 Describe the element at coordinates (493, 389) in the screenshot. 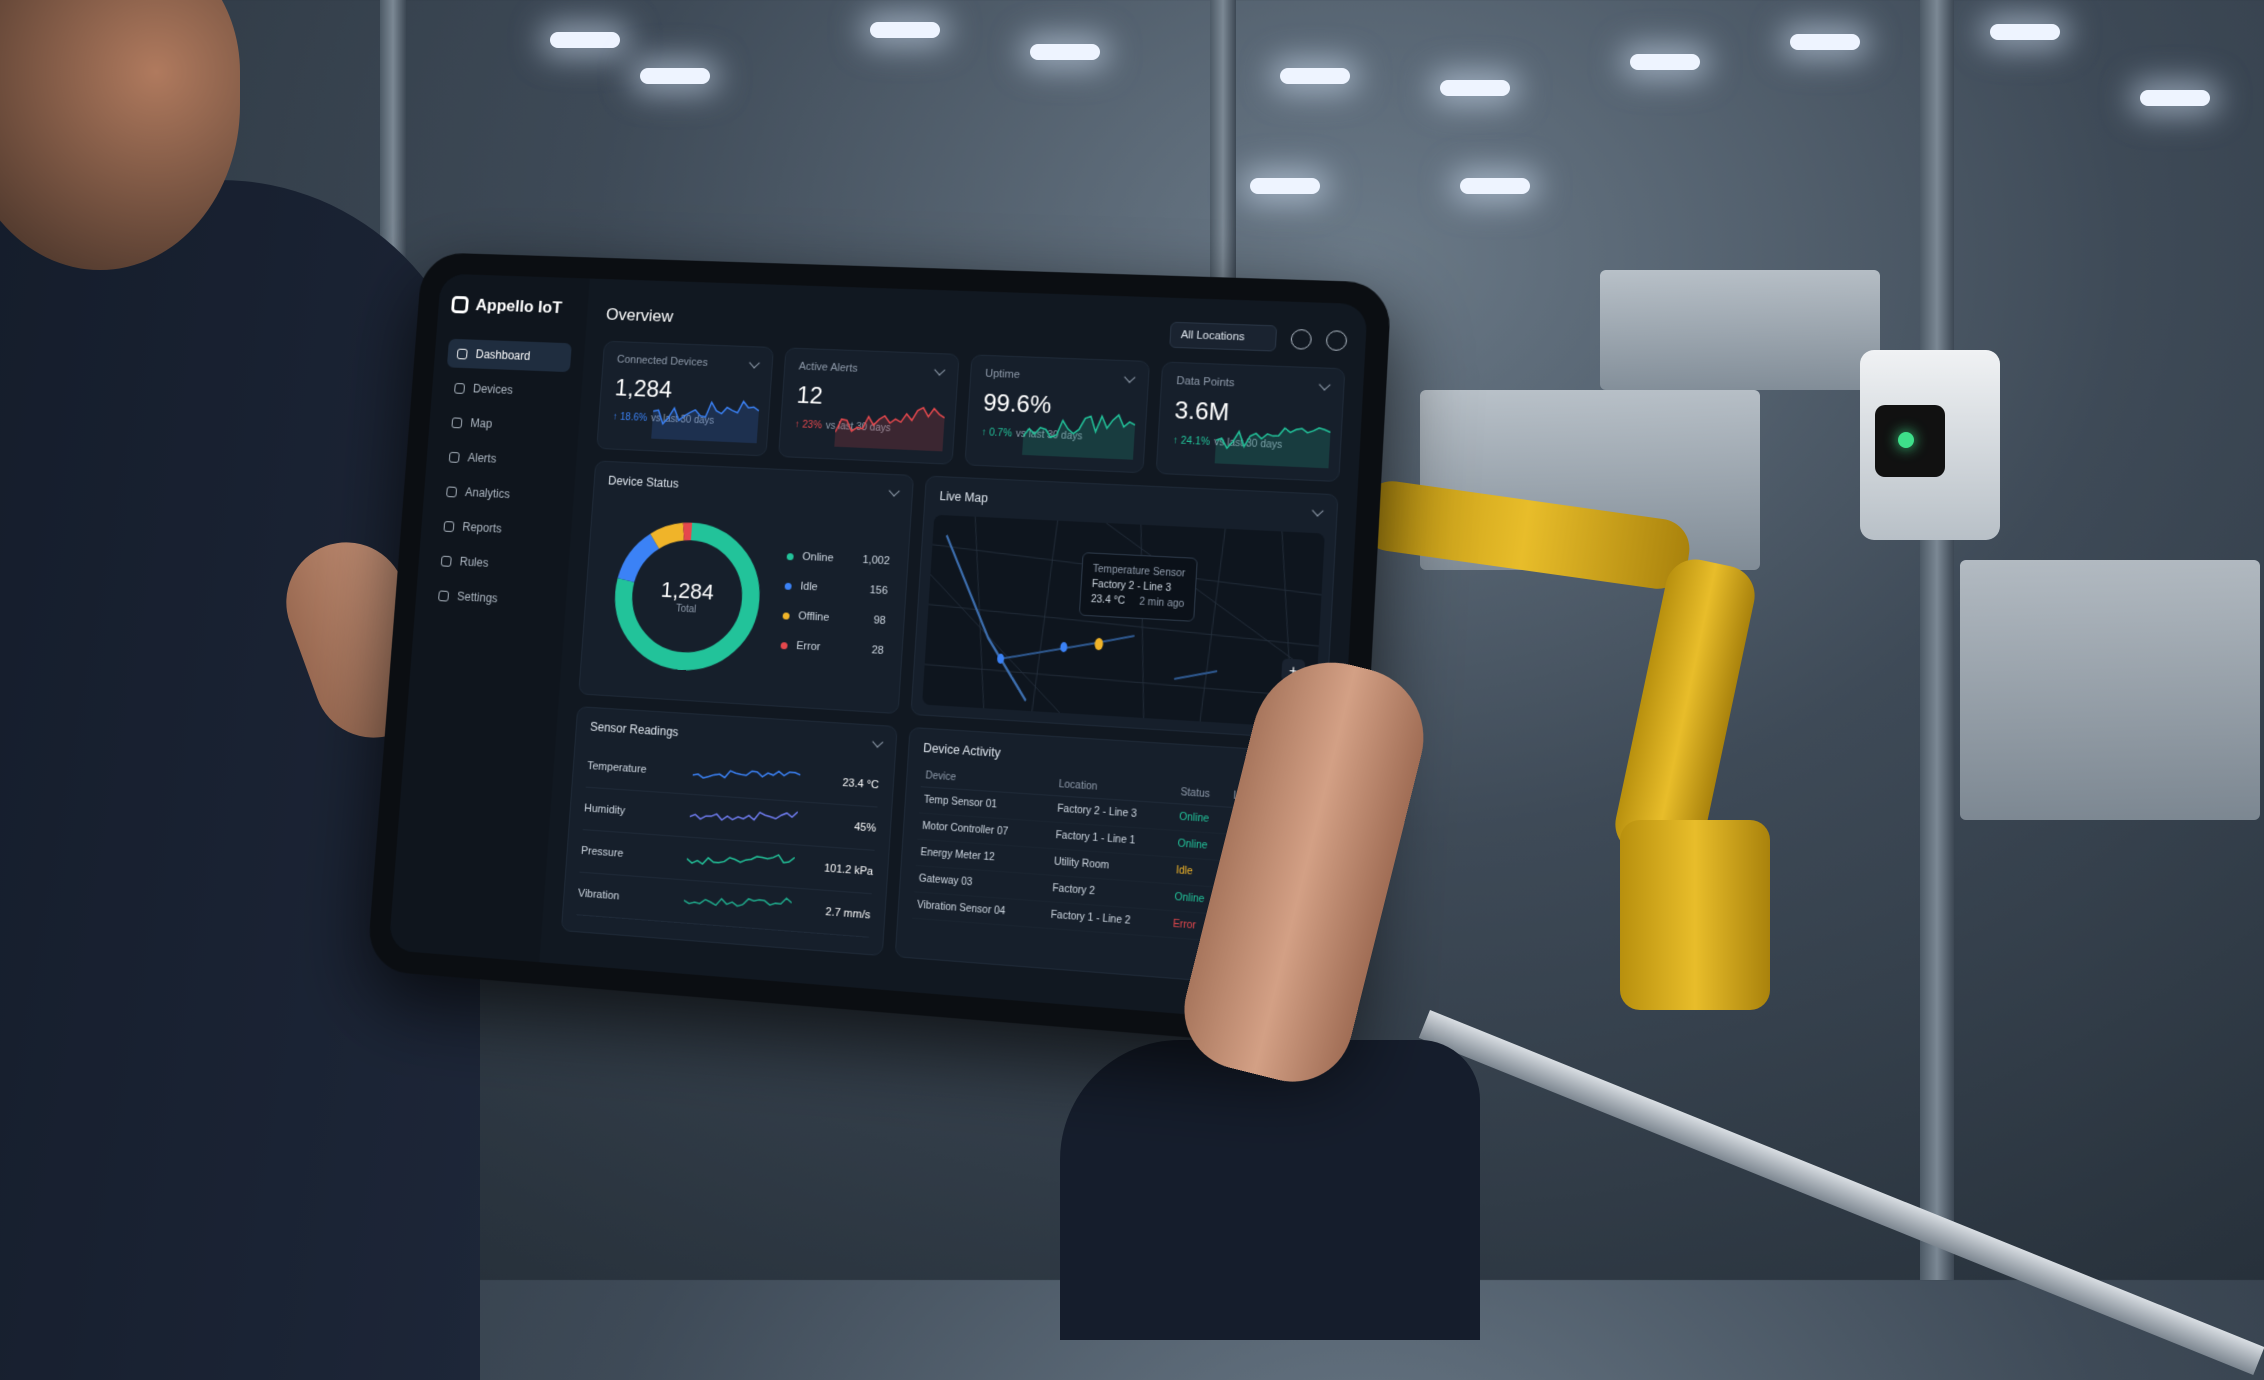

I see `nav-label: Devices` at that location.